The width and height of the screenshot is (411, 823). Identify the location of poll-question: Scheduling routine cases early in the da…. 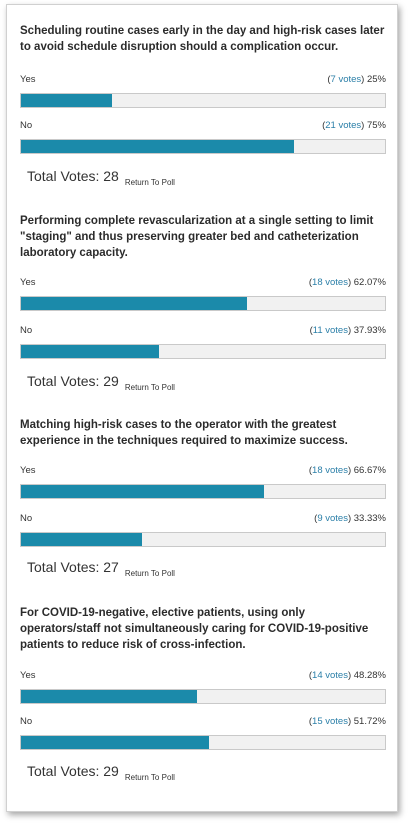
(202, 39).